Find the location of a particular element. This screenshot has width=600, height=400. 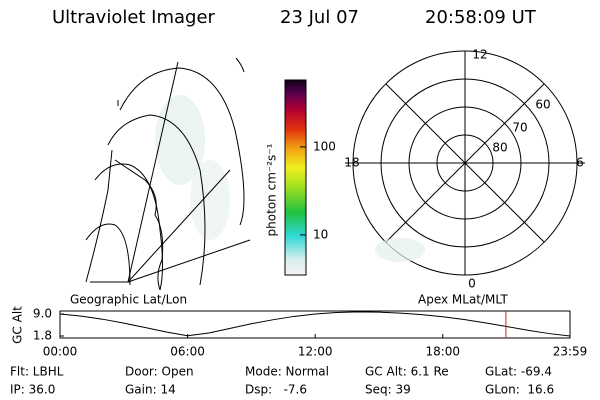

map-label: Geographic Lat/Lon is located at coordinates (128, 300).